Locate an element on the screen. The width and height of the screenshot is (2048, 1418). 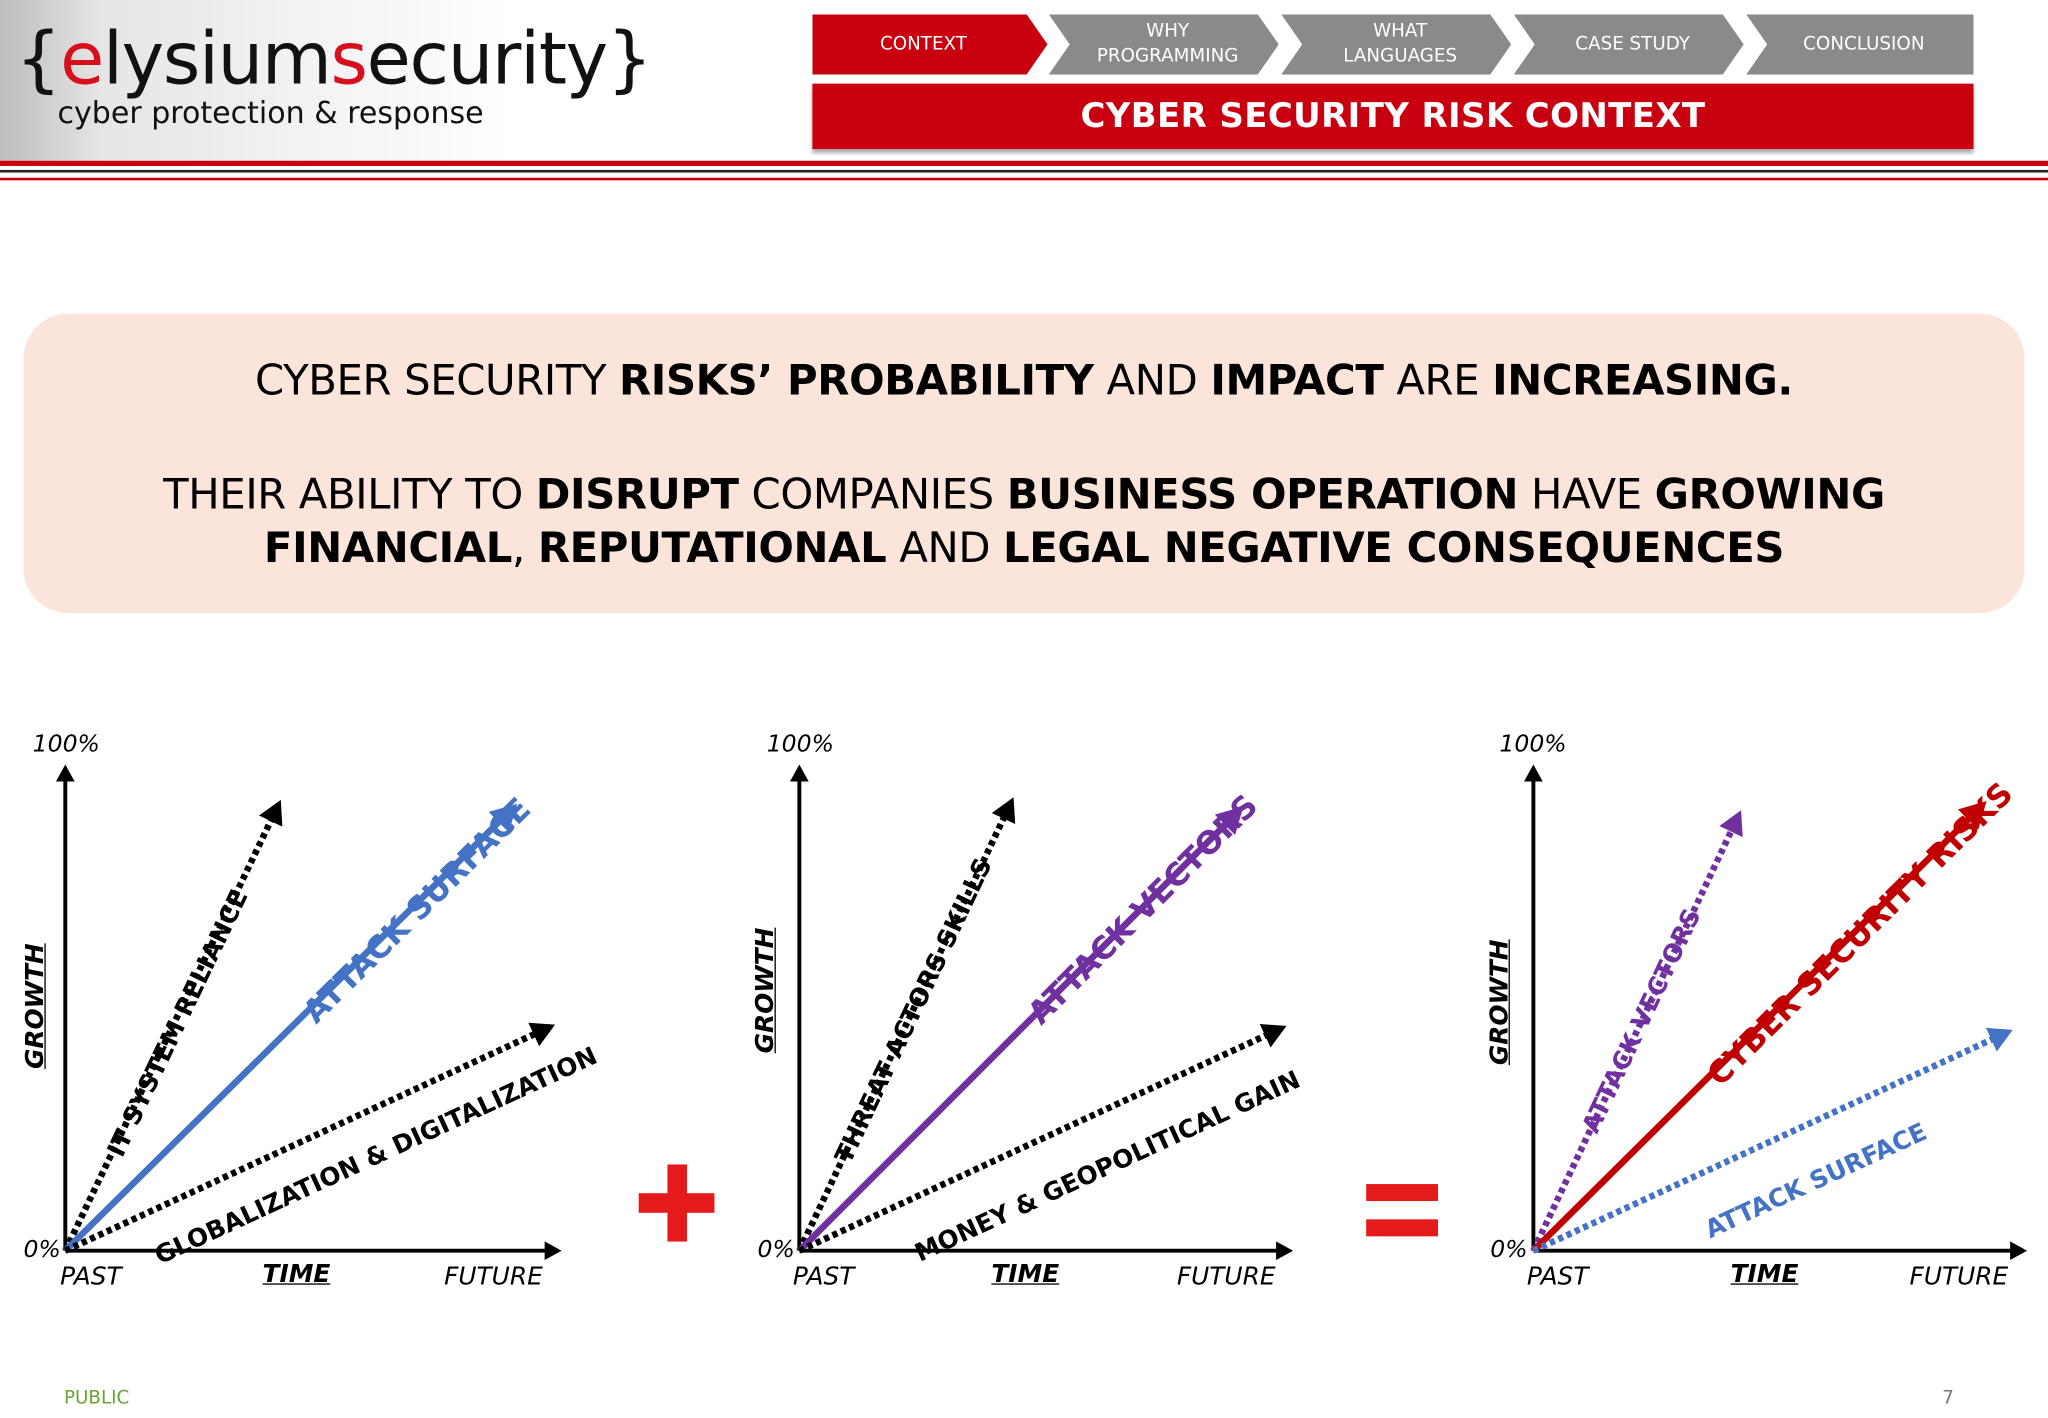
header-rule-dark is located at coordinates (1024, 171).